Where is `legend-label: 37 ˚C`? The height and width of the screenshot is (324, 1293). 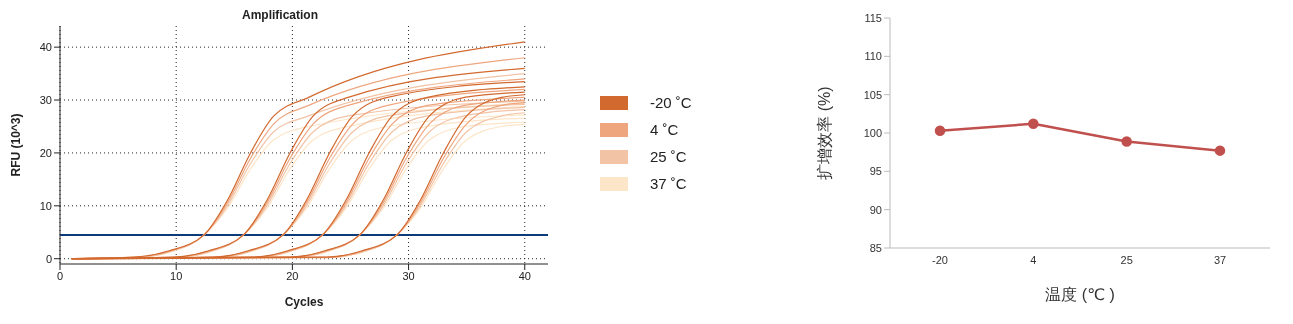 legend-label: 37 ˚C is located at coordinates (668, 183).